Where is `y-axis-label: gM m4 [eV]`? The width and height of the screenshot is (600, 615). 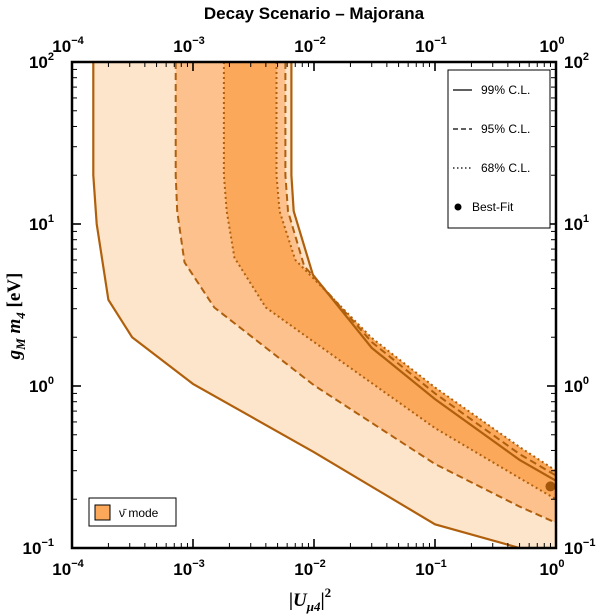 y-axis-label: gM m4 [eV] is located at coordinates (16, 317).